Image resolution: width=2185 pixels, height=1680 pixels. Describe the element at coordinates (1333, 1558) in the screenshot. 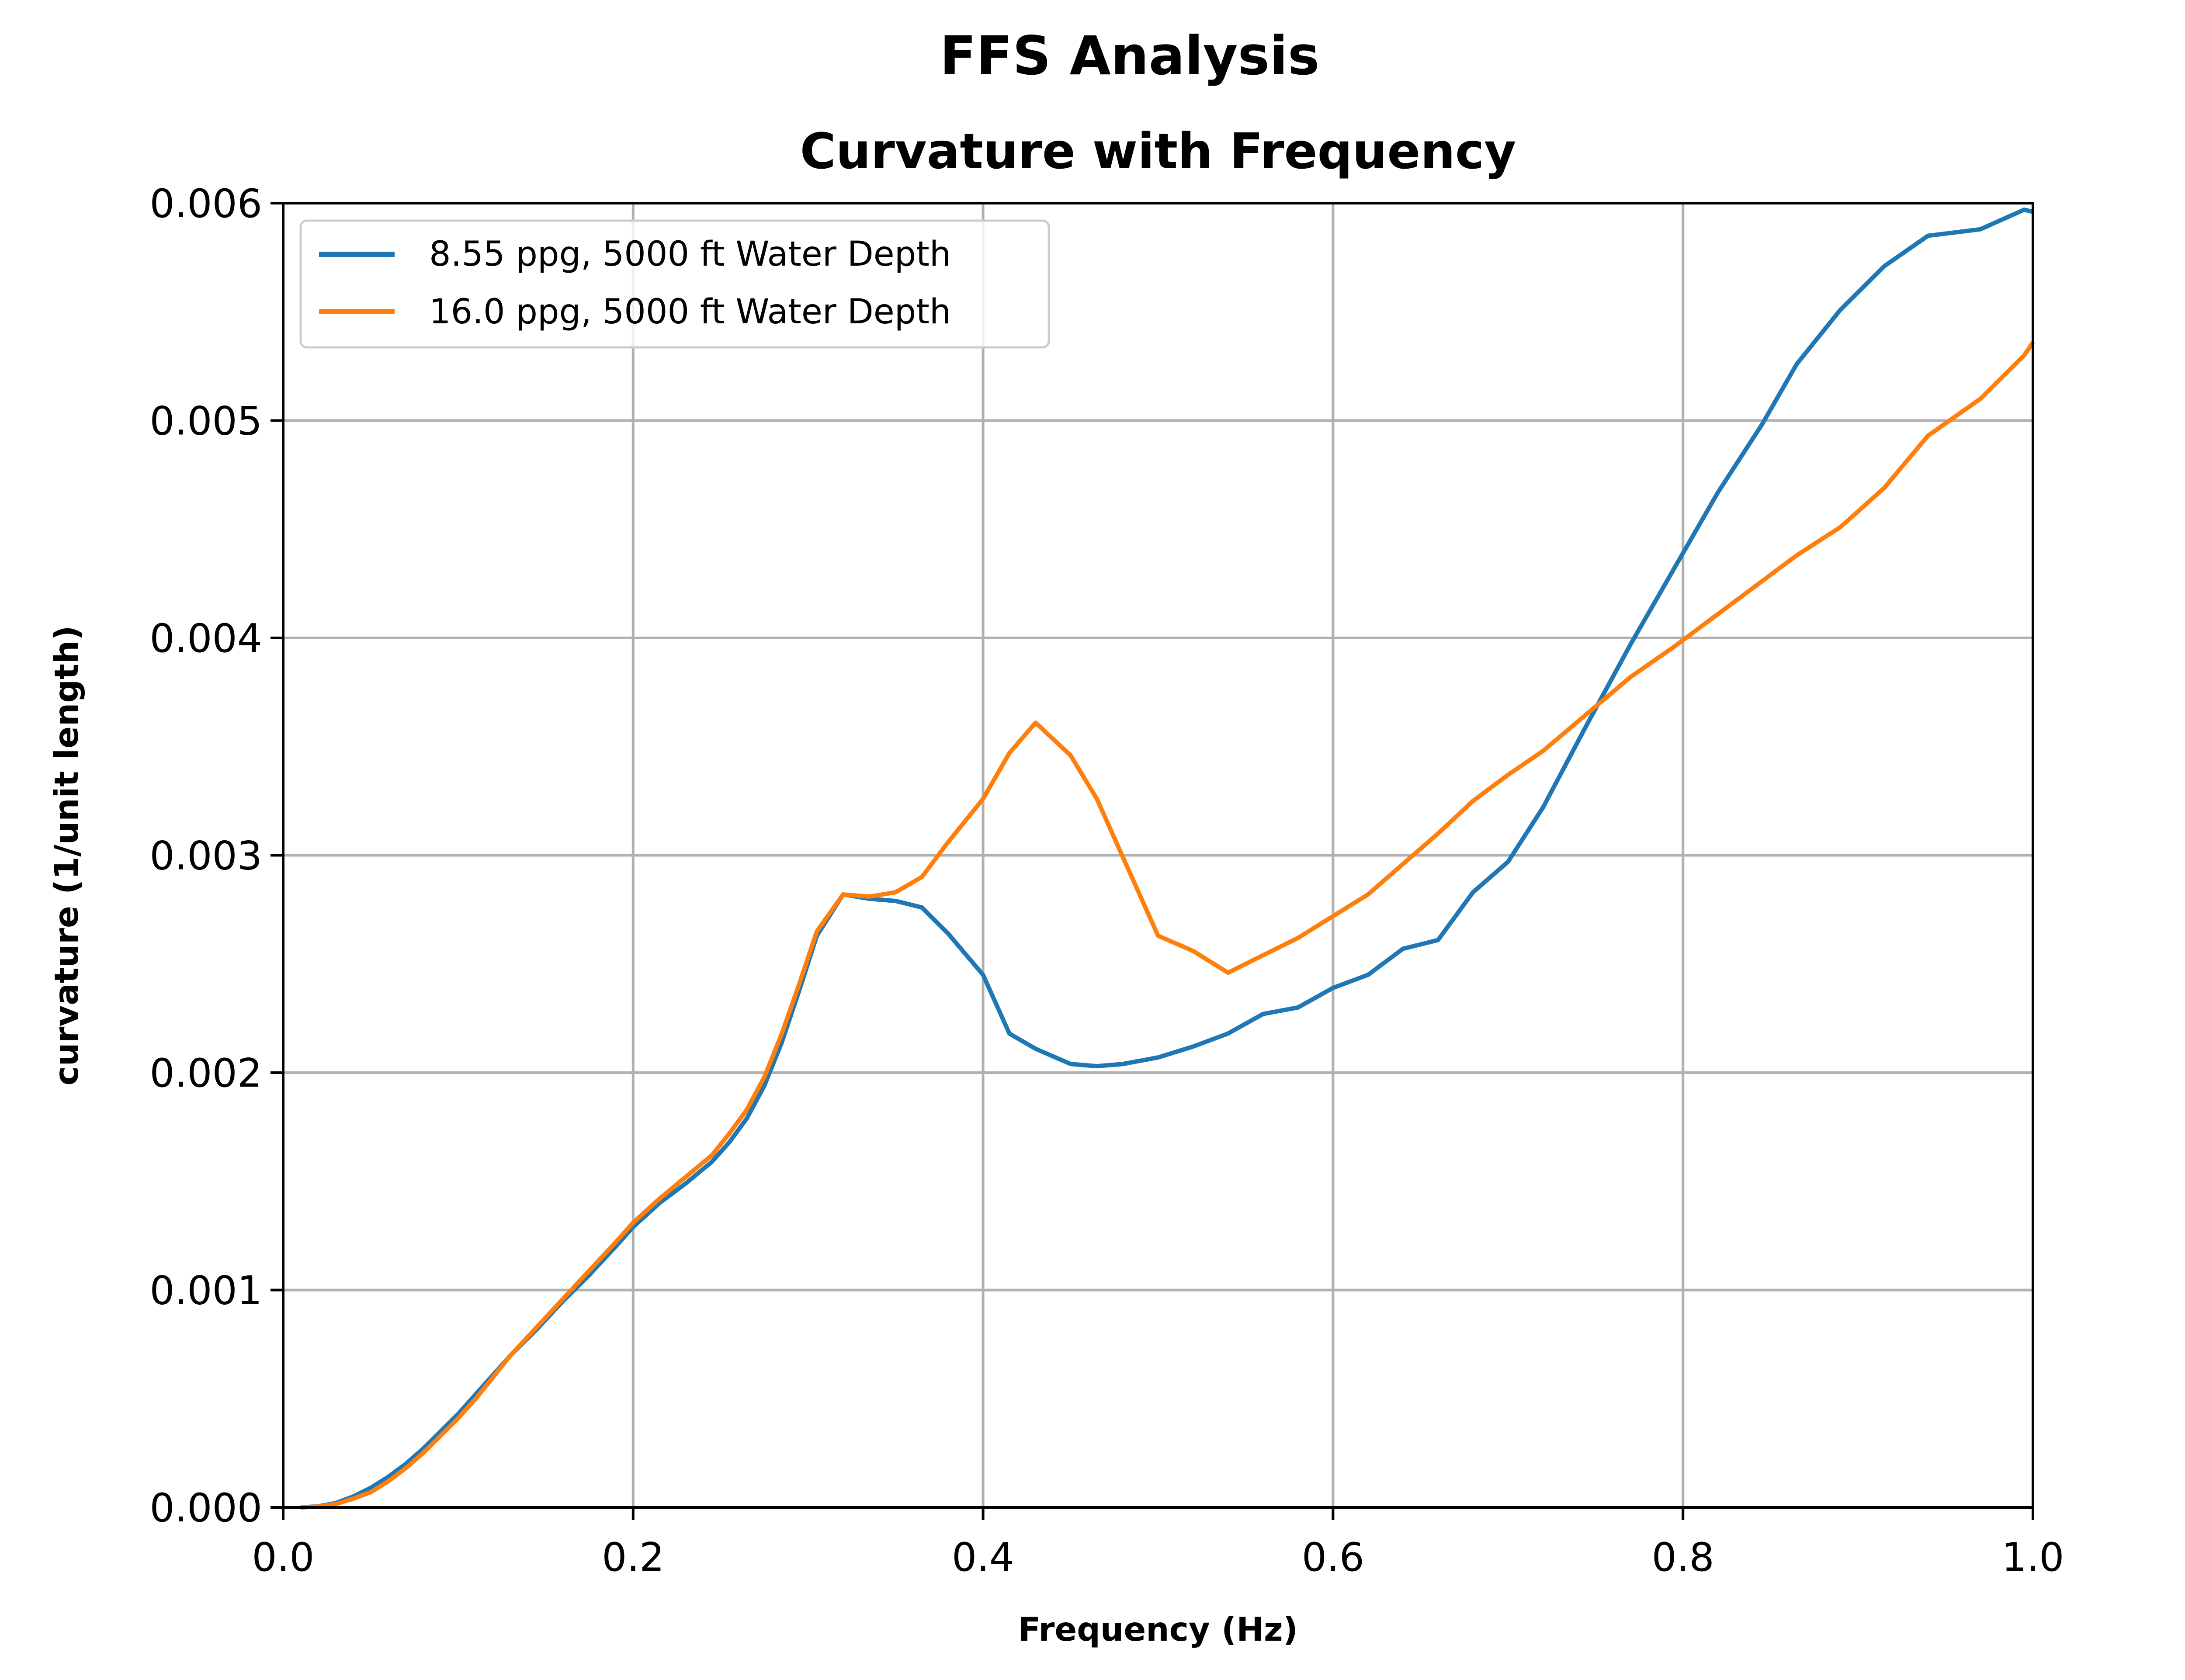

I see `x-tick-label: 0.6` at that location.